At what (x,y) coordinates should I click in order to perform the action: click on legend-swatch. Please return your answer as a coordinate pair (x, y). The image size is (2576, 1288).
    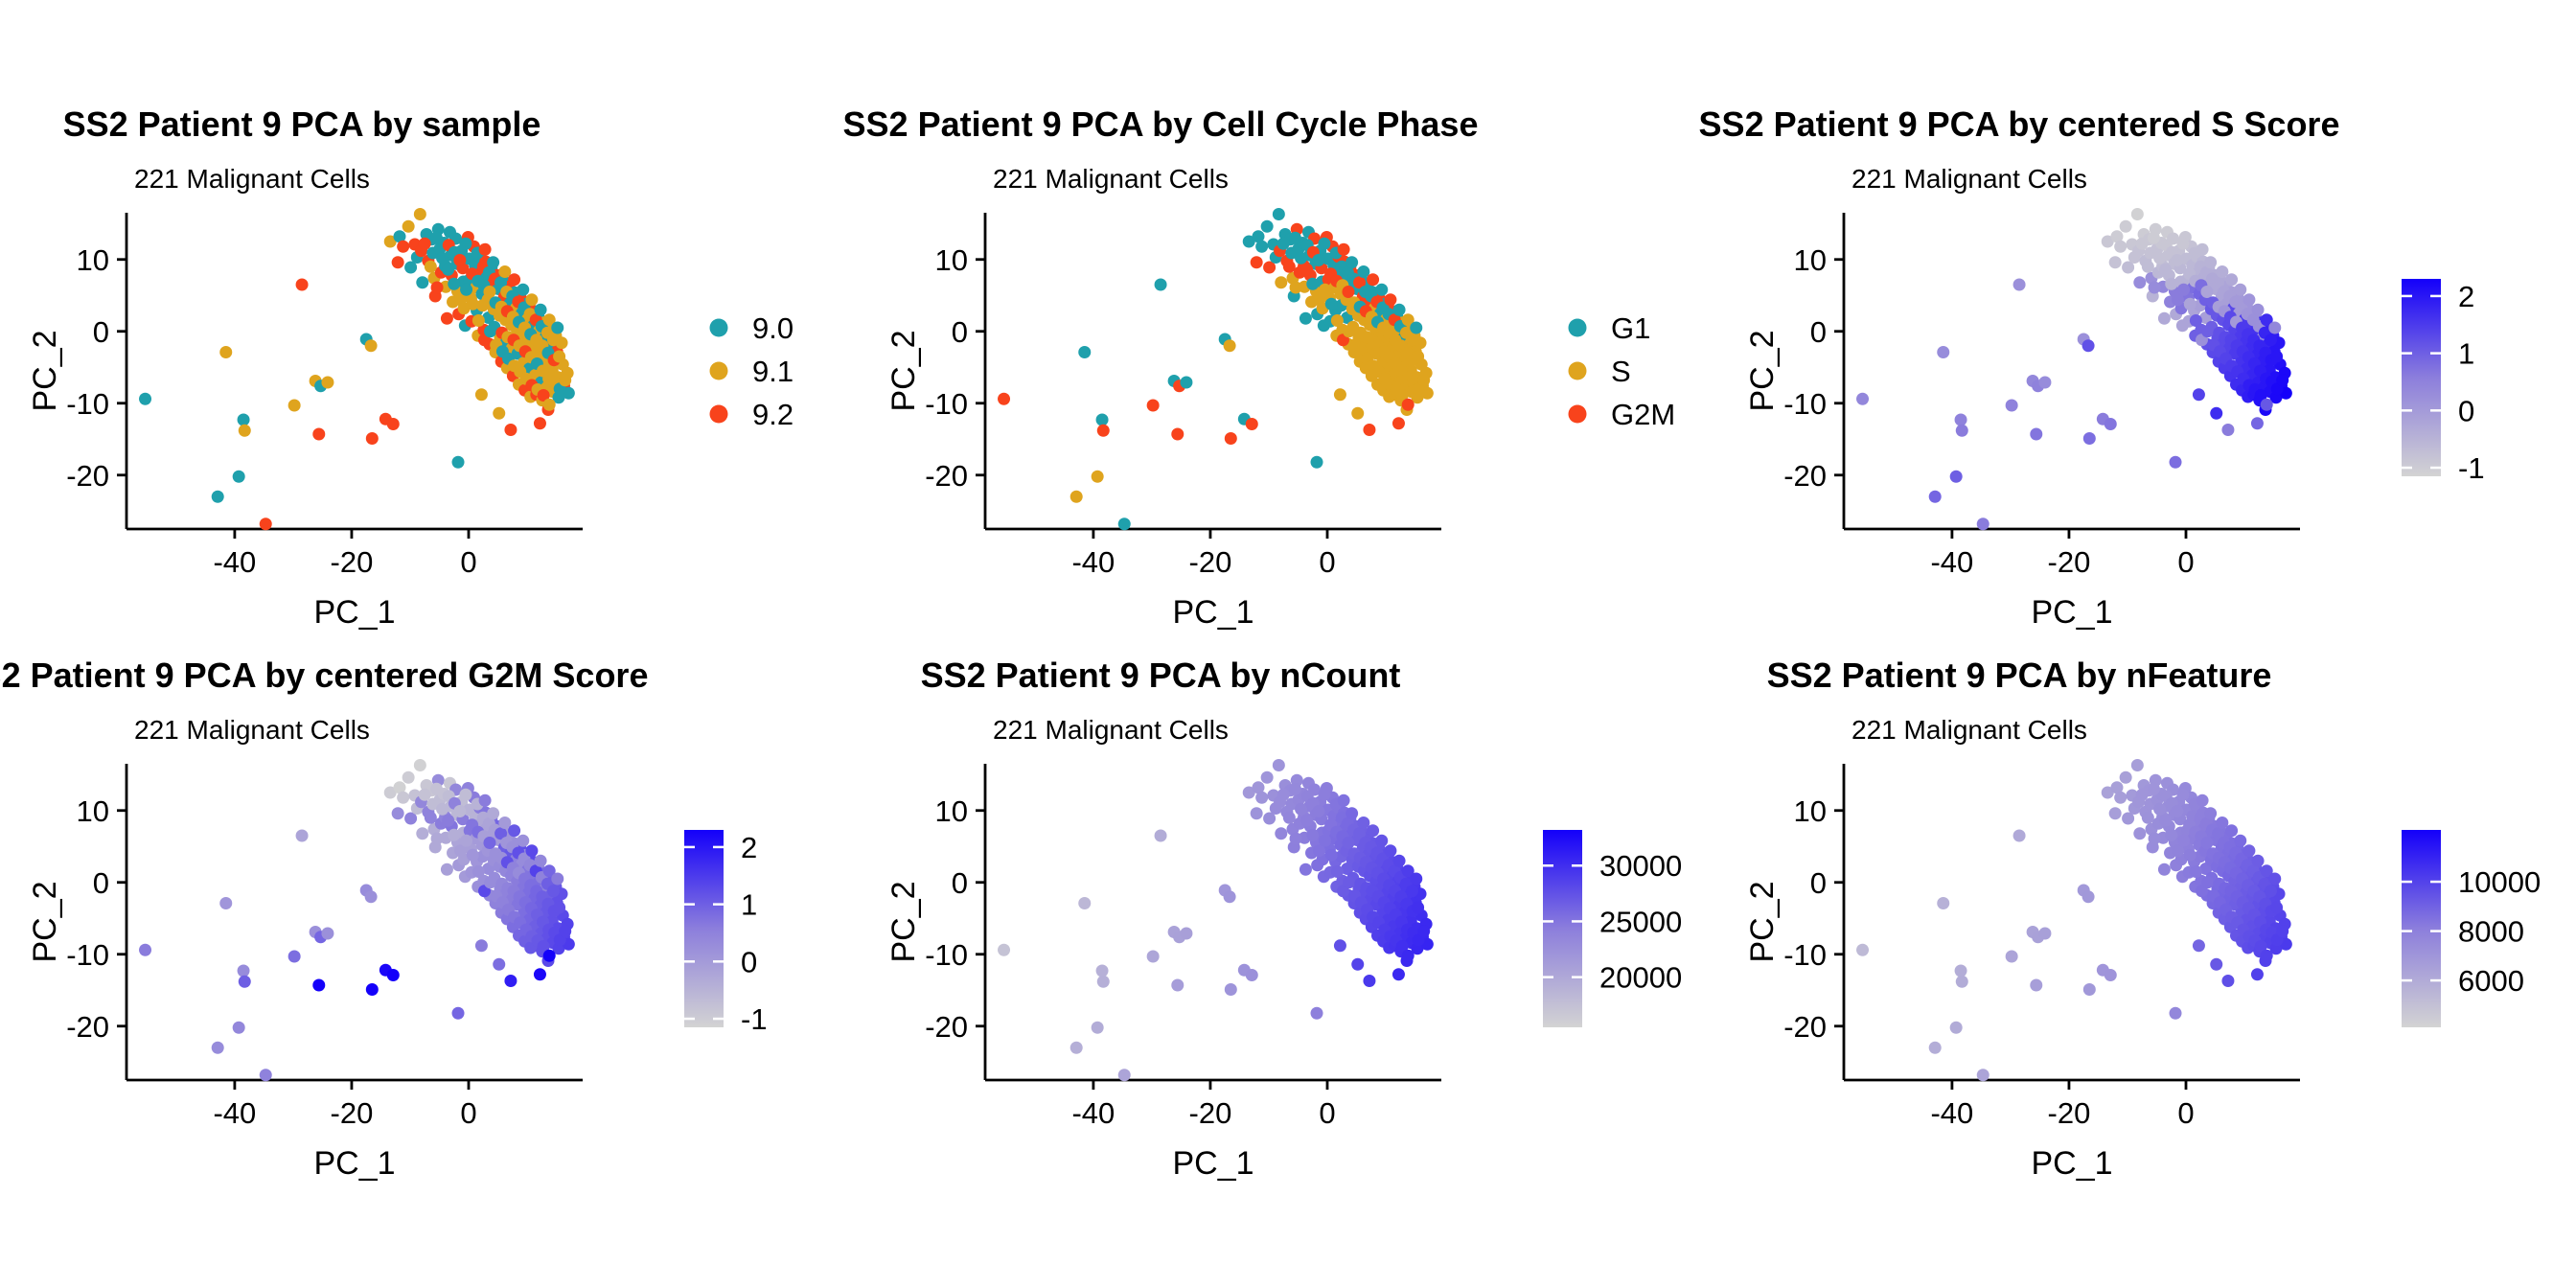
    Looking at the image, I should click on (718, 414).